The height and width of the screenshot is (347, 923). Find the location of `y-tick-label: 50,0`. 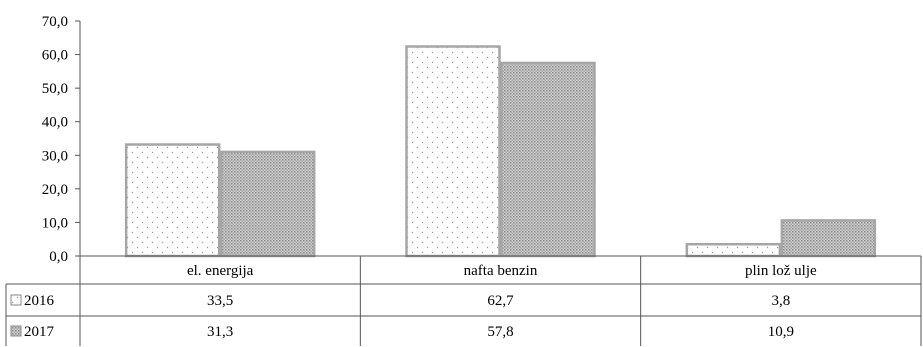

y-tick-label: 50,0 is located at coordinates (55, 89).